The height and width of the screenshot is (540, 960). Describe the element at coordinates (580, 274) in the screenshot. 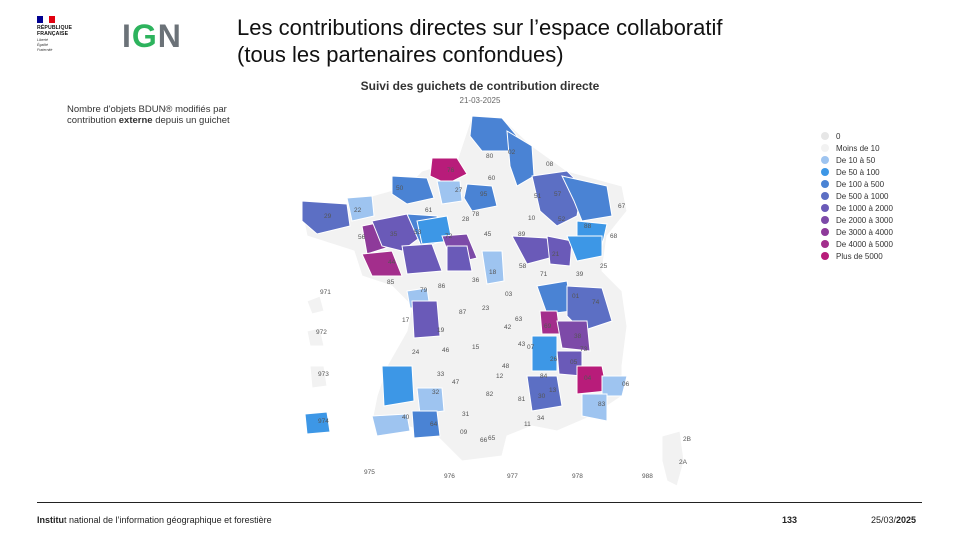

I see `dept-label-39: 39` at that location.